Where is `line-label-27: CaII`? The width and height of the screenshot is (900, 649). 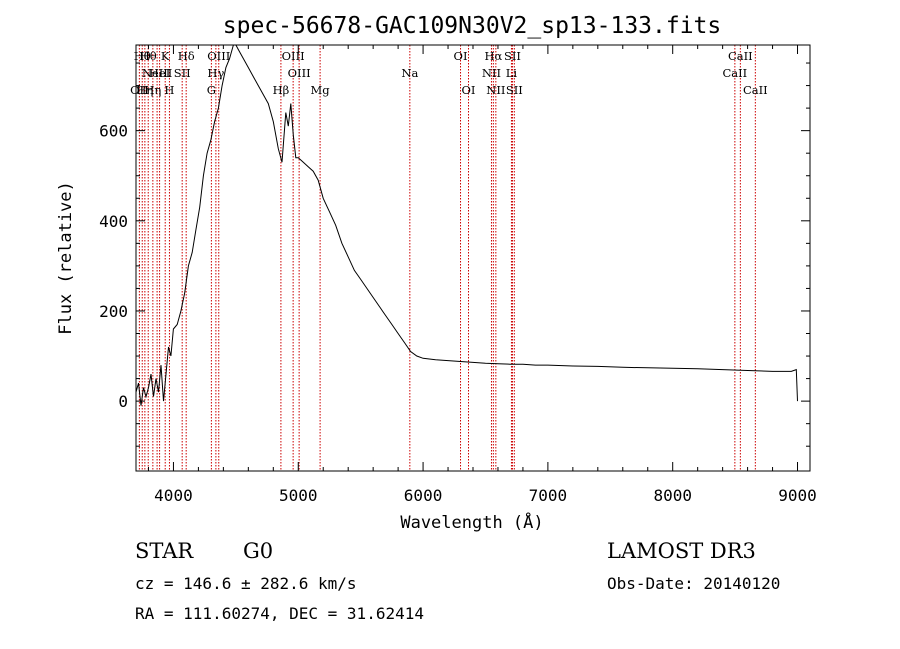
line-label-27: CaII is located at coordinates (734, 73).